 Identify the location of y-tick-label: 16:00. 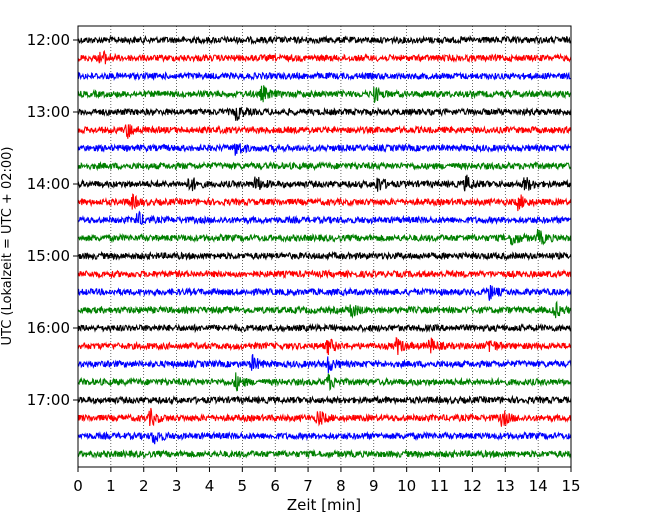
(48, 328).